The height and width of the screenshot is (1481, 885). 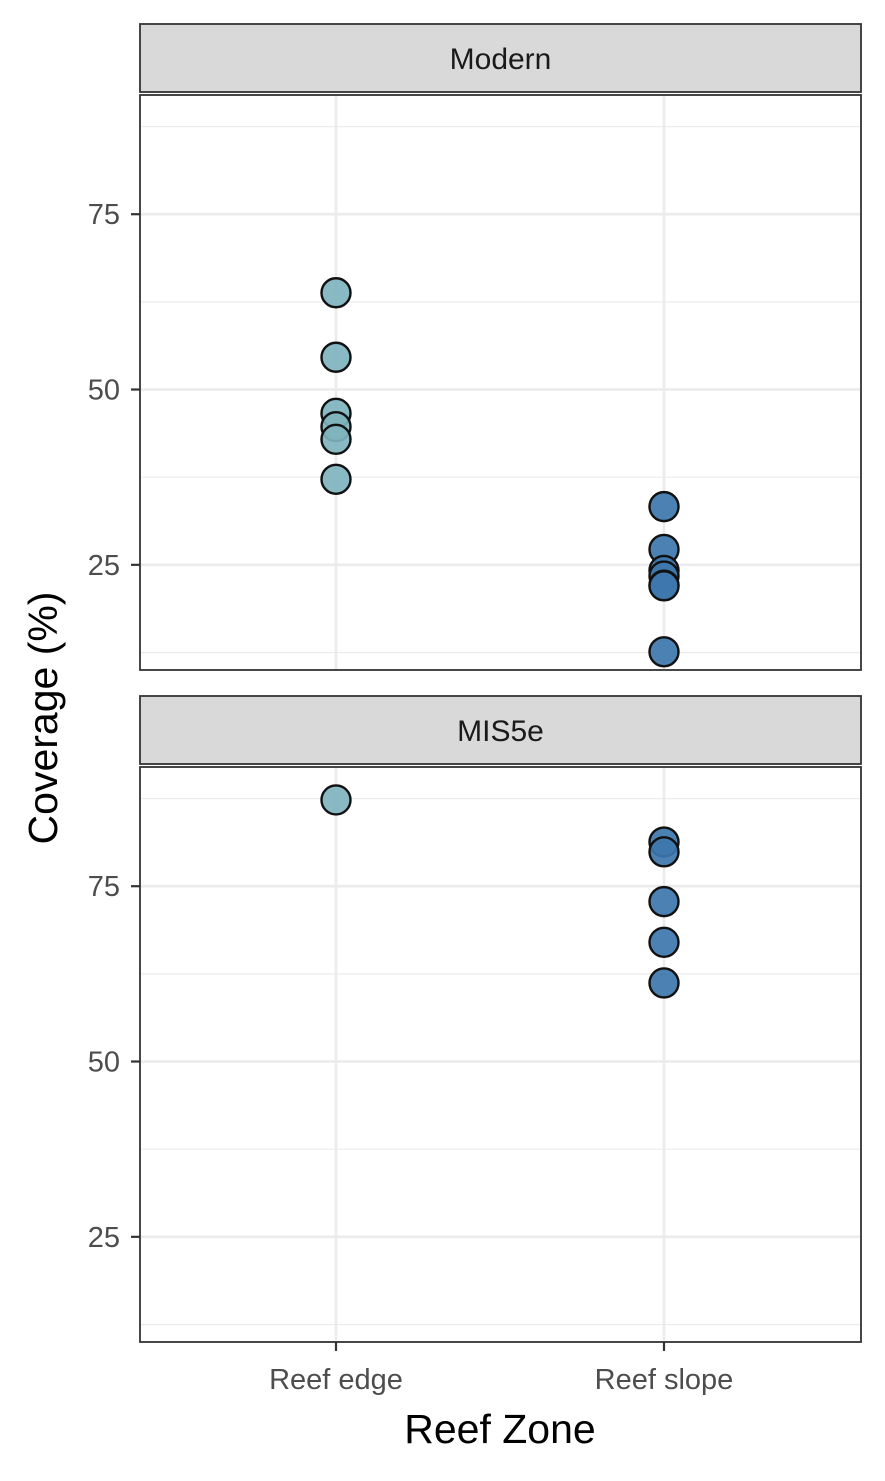 What do you see at coordinates (664, 1380) in the screenshot?
I see `x-tick-label: Reef slope` at bounding box center [664, 1380].